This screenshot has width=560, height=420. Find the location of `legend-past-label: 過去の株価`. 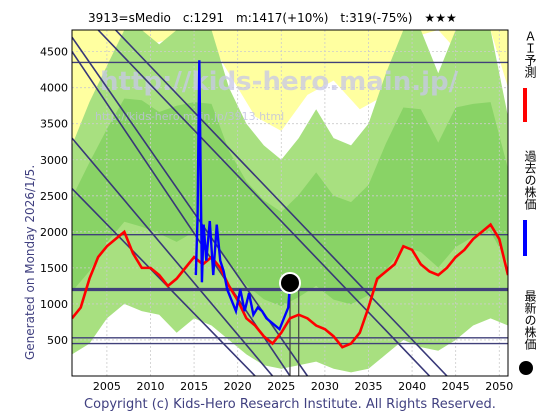

legend-past-label: 過去の株価 is located at coordinates (530, 180).